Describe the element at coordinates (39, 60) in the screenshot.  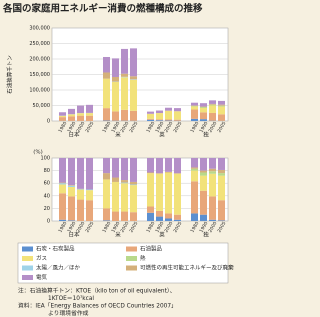
I see `y-tick-label: 200,000` at that location.